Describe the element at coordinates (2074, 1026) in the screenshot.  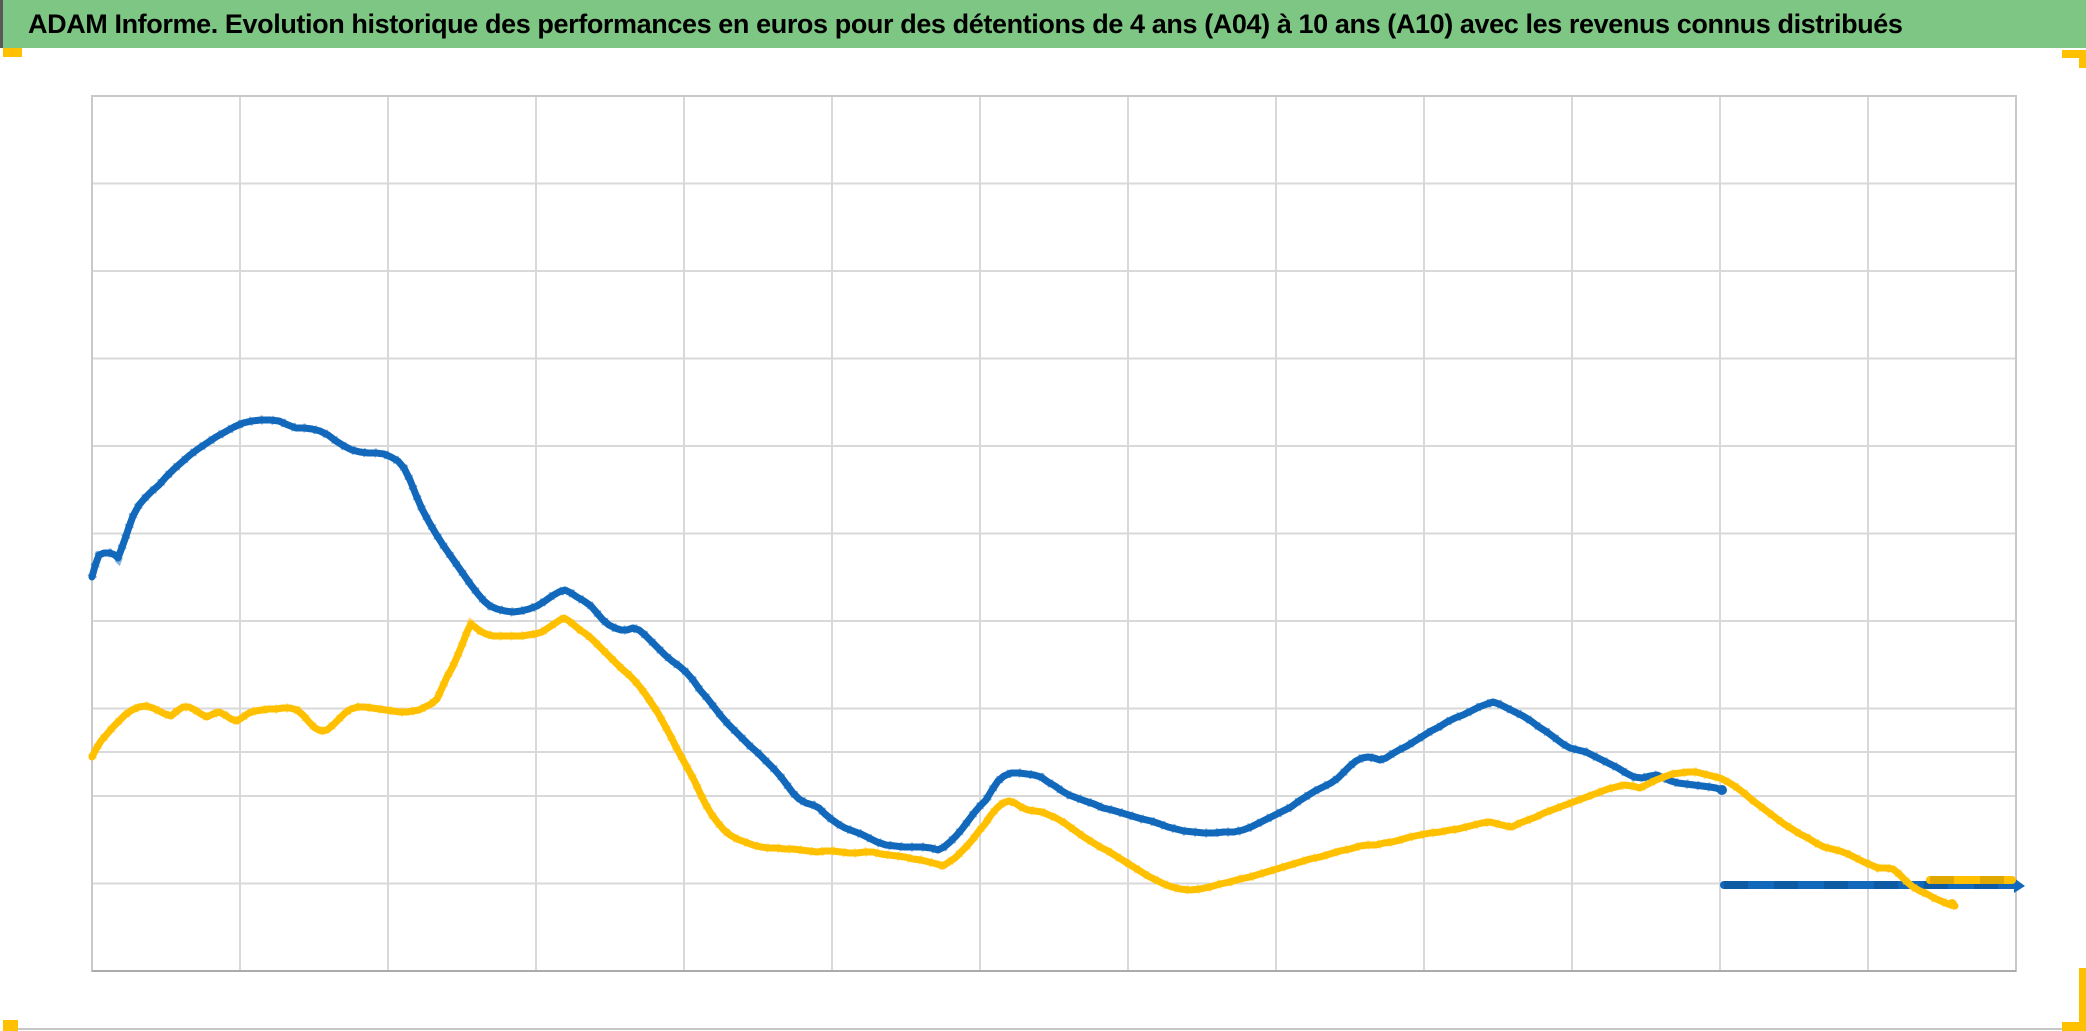
I see `selection-bracket-bottom-right-h` at that location.